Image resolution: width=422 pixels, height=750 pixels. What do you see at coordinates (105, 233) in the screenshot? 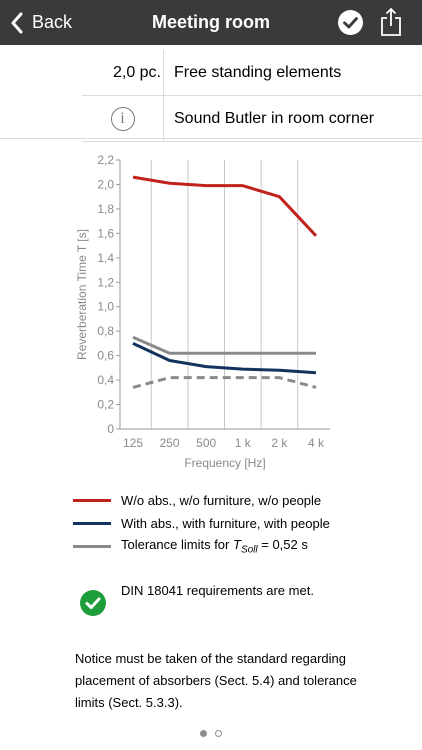
I see `y-tick-label: 1,6` at bounding box center [105, 233].